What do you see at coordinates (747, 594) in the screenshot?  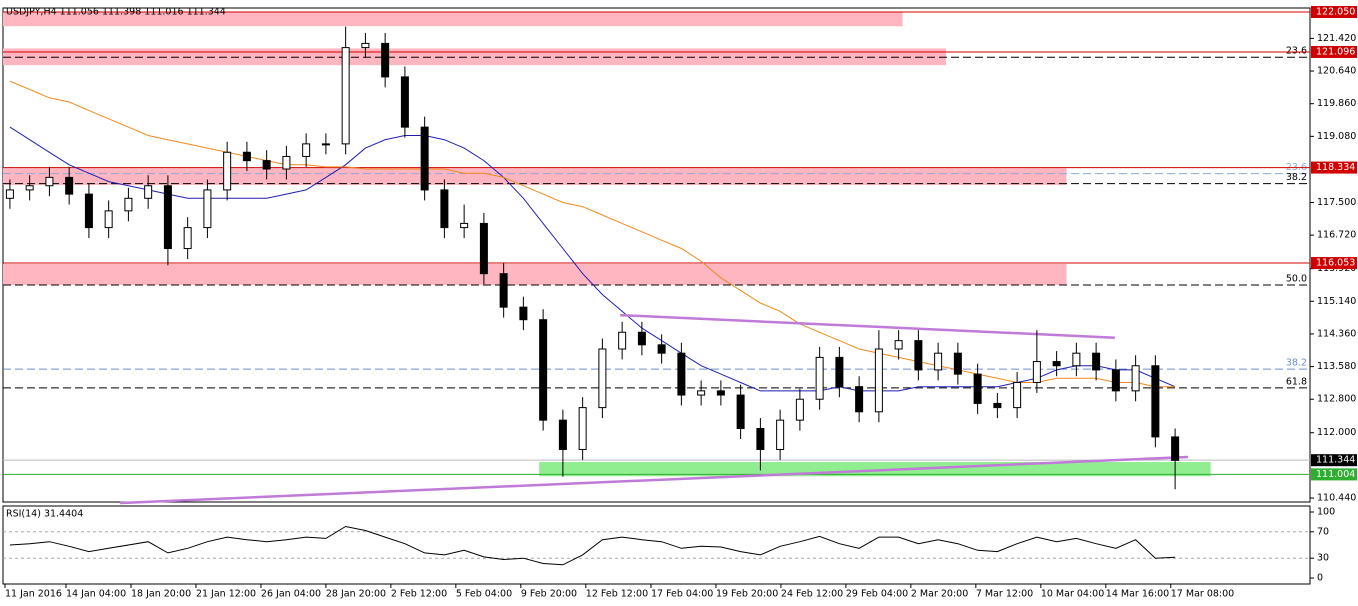 I see `x-tick-label: 19 Feb 20:00` at bounding box center [747, 594].